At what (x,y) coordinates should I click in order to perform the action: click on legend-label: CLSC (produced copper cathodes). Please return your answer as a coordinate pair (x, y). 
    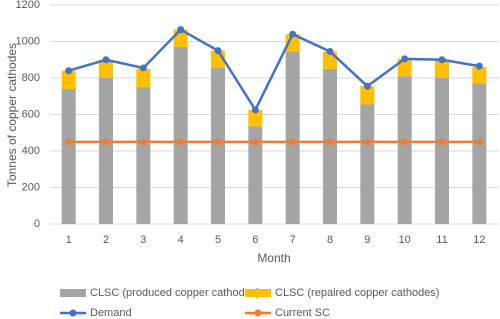
    Looking at the image, I should click on (175, 293).